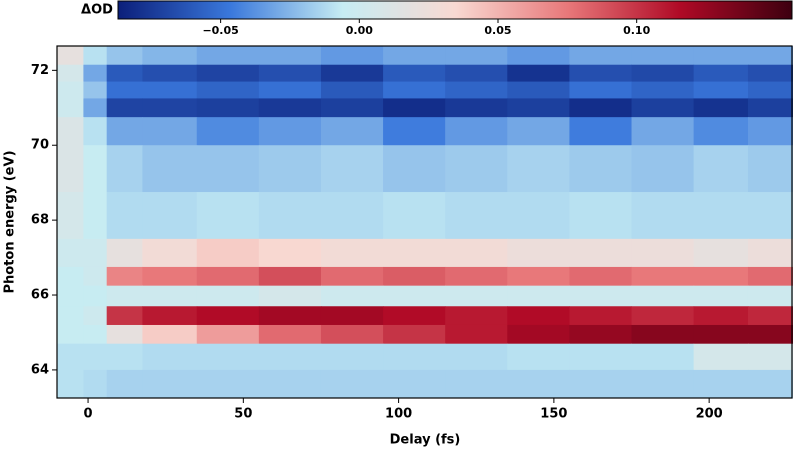  Describe the element at coordinates (40, 369) in the screenshot. I see `y-tick-label: 64` at that location.